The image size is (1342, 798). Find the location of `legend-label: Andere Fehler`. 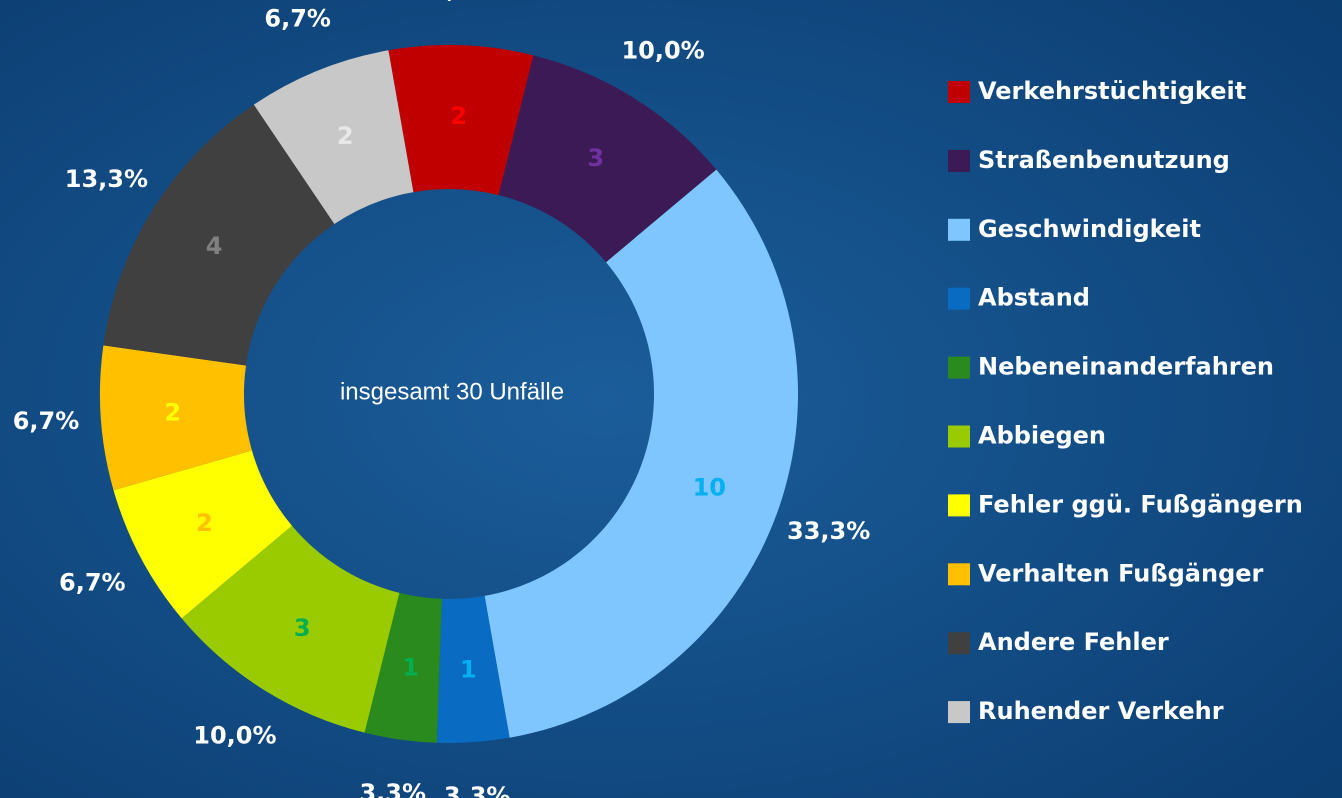

legend-label: Andere Fehler is located at coordinates (1073, 642).